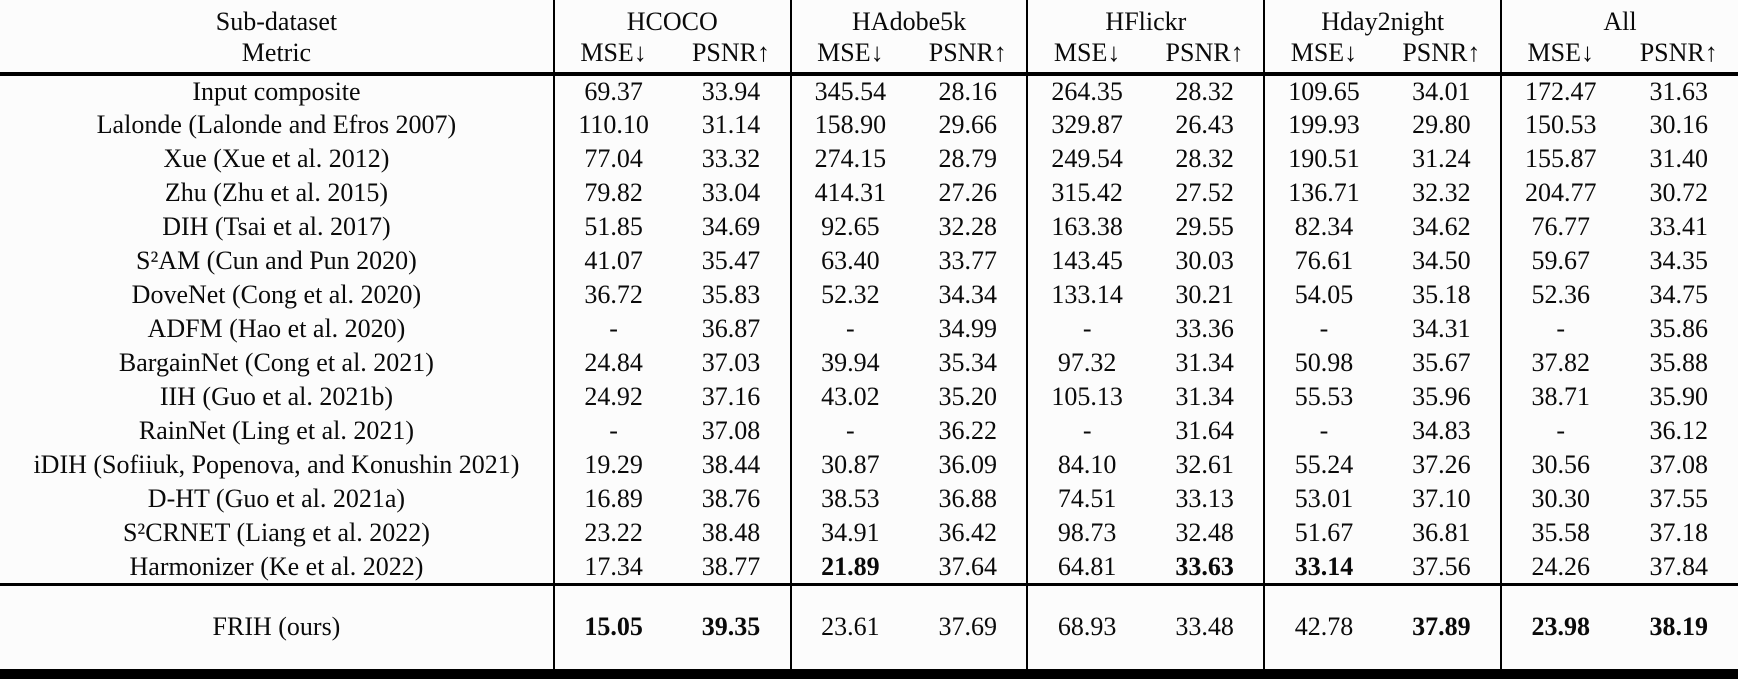 The image size is (1738, 679). Describe the element at coordinates (1086, 465) in the screenshot. I see `metric-value-cell: 84.10` at that location.